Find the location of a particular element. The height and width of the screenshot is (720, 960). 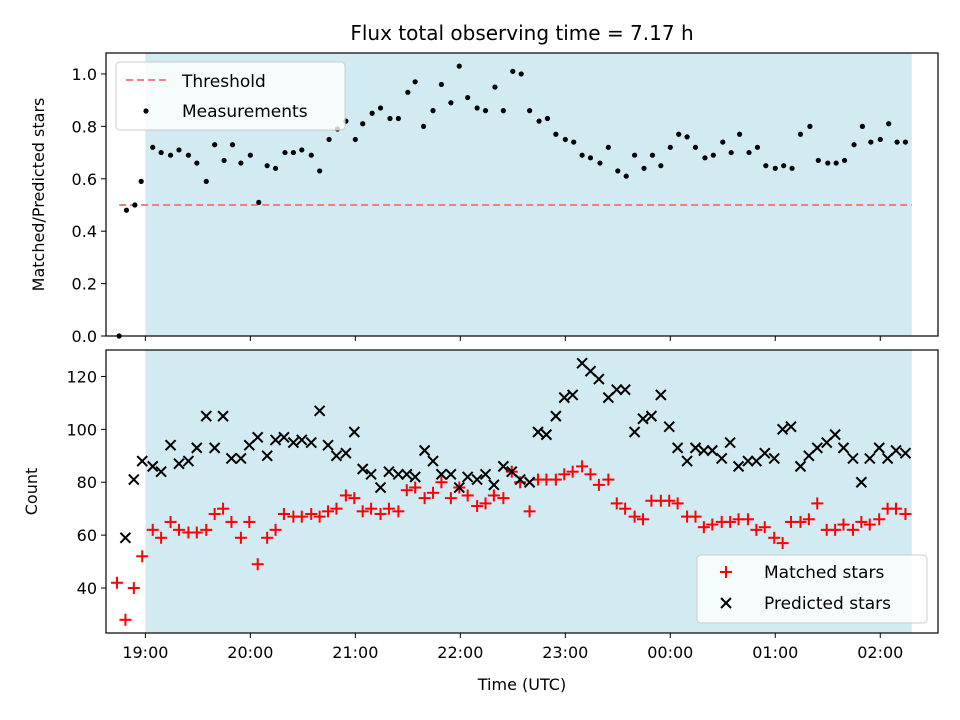

y-tick-label: 0.8 is located at coordinates (84, 126).